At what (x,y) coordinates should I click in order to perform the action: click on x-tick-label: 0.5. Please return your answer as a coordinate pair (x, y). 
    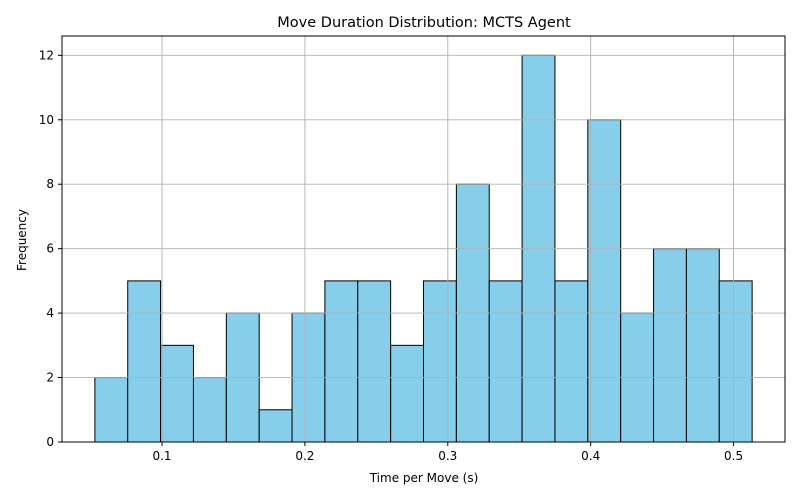
    Looking at the image, I should click on (733, 456).